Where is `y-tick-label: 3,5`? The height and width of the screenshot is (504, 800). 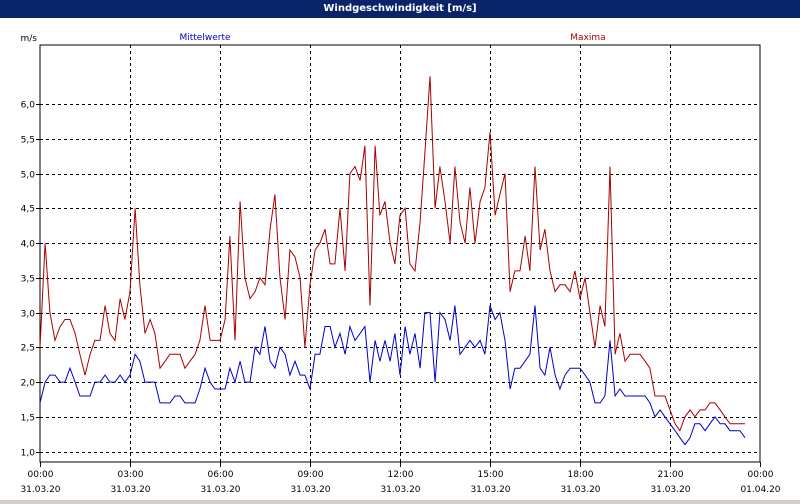
y-tick-label: 3,5 is located at coordinates (28, 280).